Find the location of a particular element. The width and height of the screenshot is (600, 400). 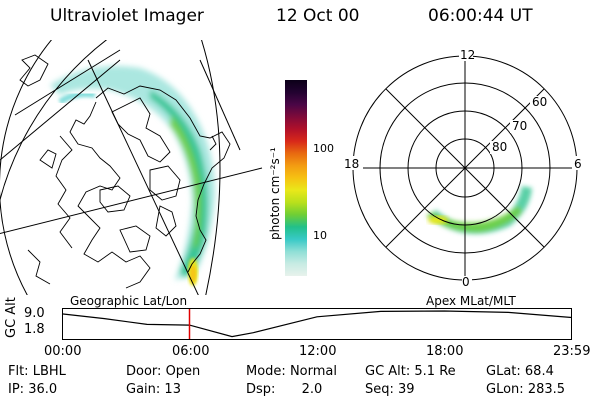

altitude-xtick-2359: 23:59 is located at coordinates (572, 351).